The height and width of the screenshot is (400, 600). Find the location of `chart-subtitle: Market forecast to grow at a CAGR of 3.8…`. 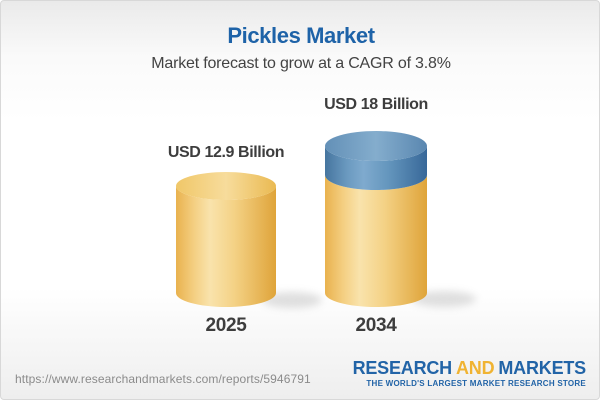

chart-subtitle: Market forecast to grow at a CAGR of 3.8… is located at coordinates (301, 63).